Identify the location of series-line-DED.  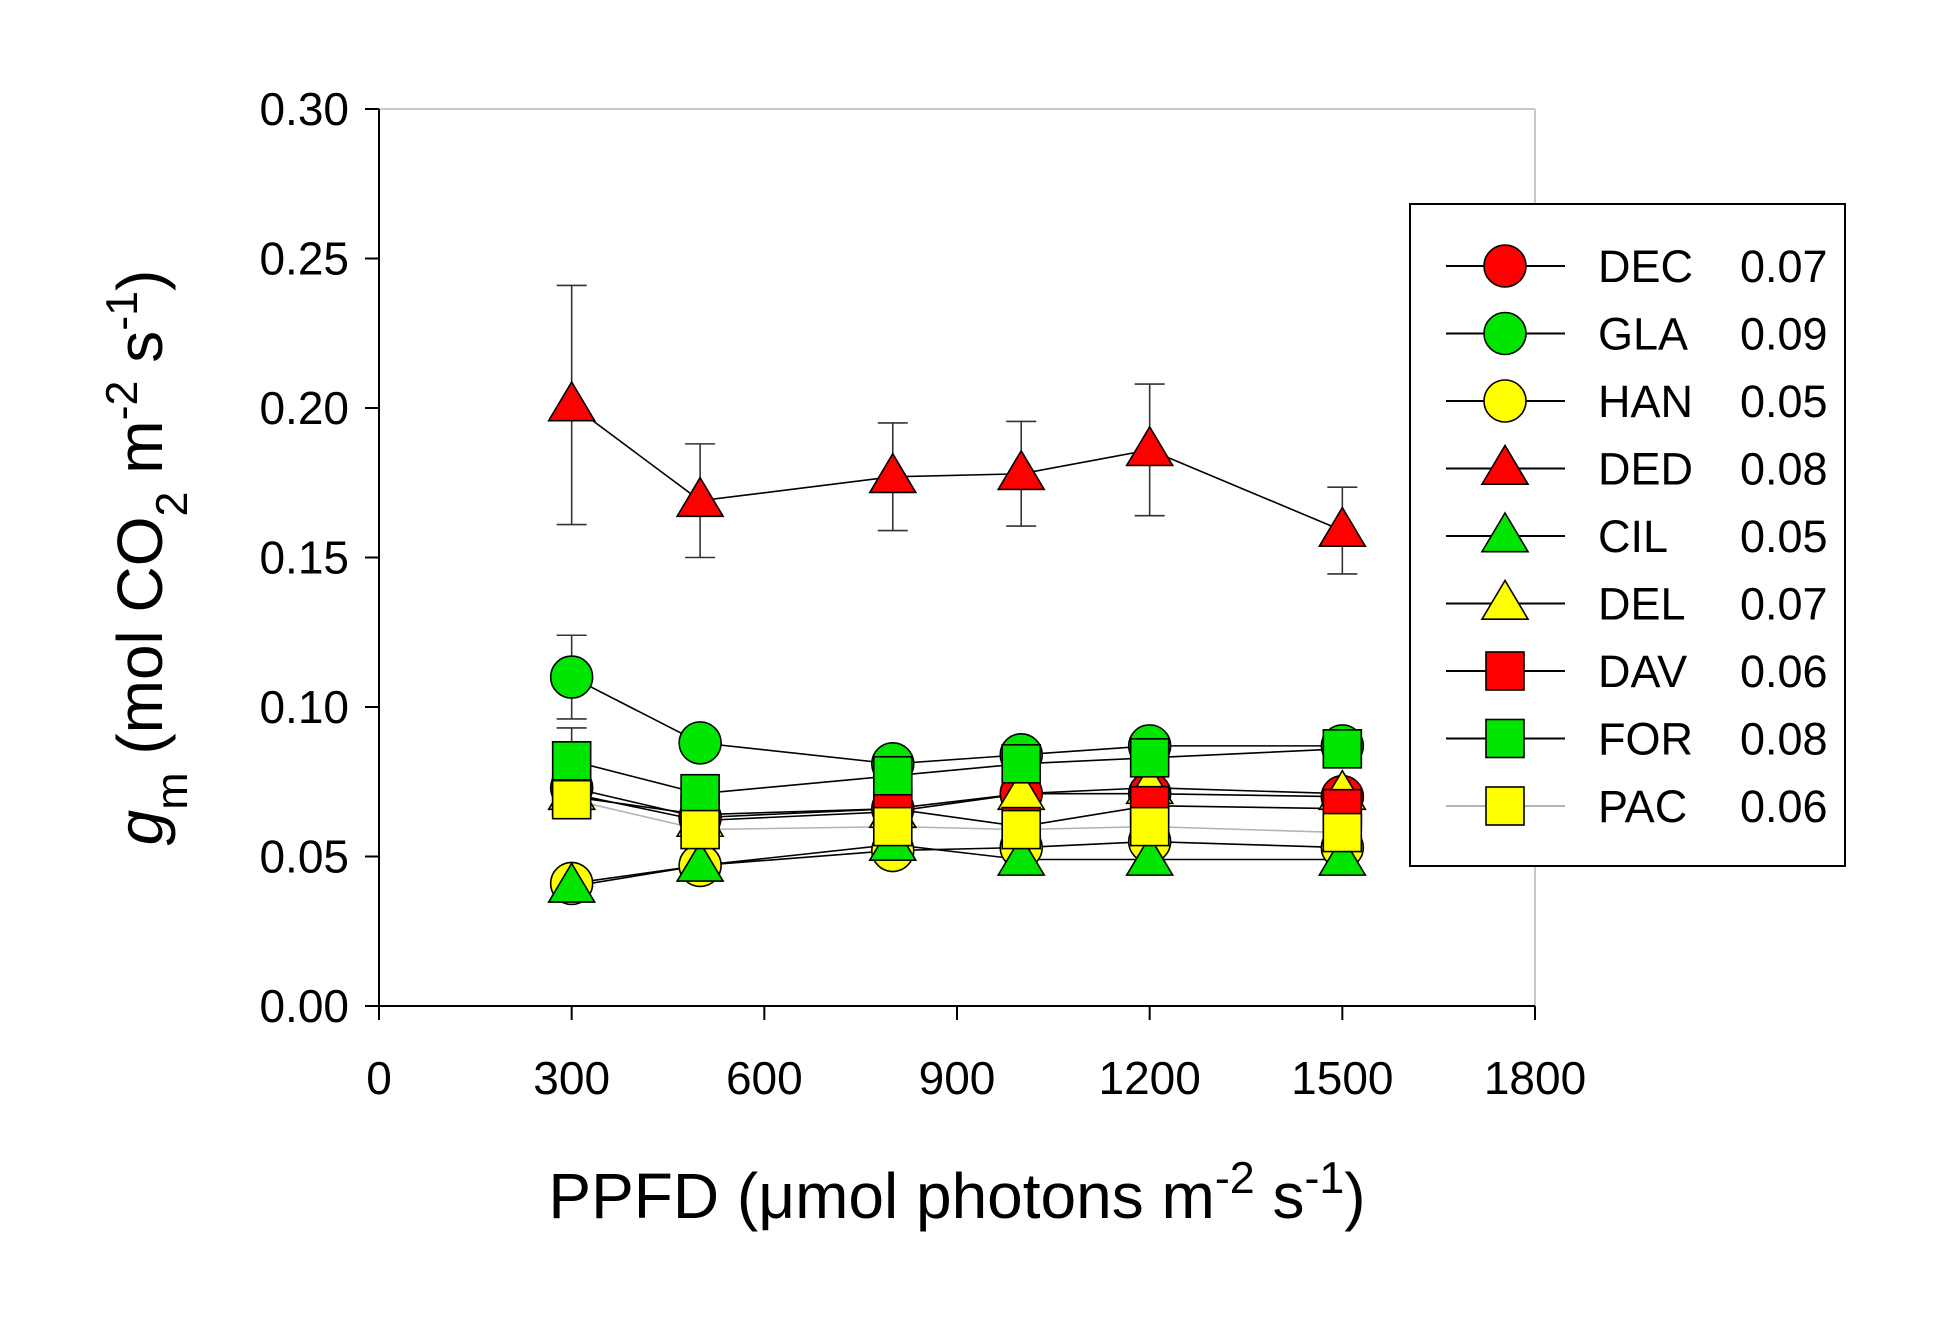
(957, 468).